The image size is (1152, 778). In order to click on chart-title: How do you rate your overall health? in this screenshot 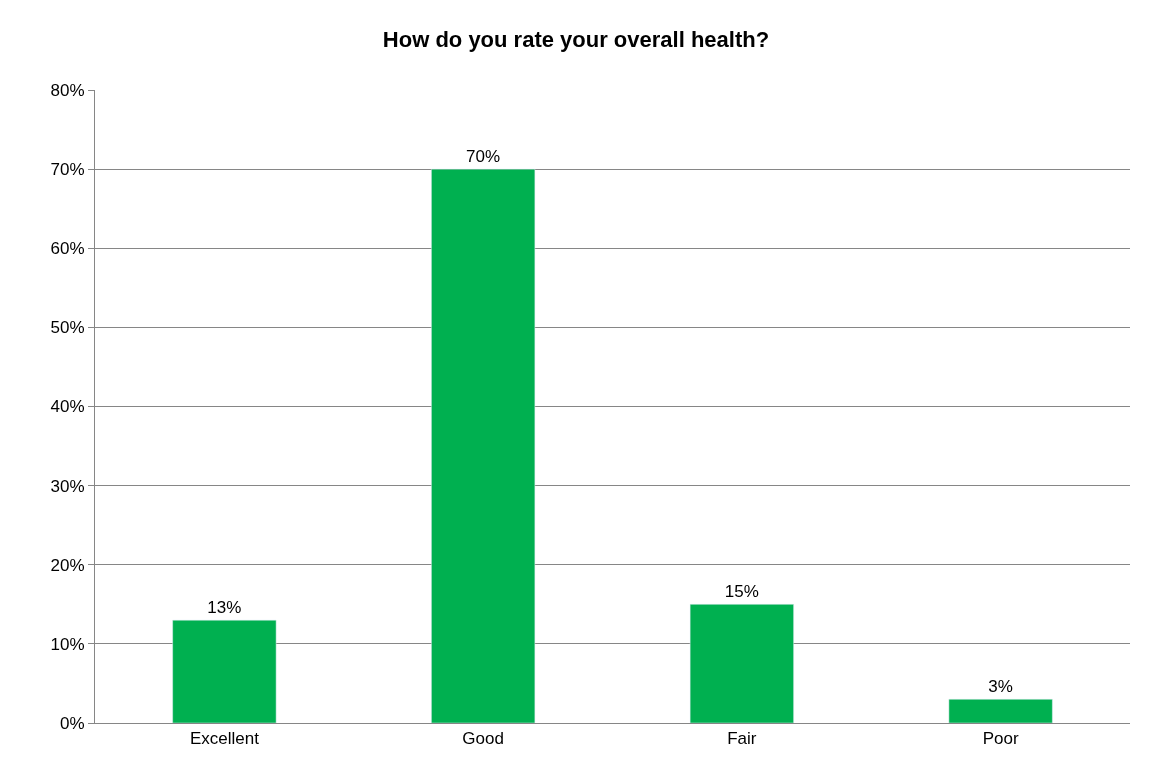, I will do `click(576, 39)`.